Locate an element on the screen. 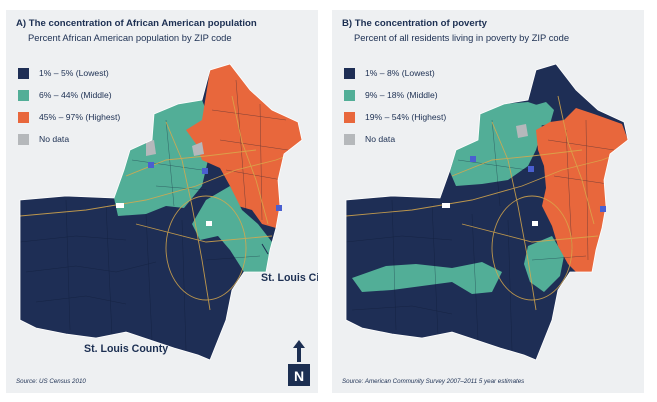 The width and height of the screenshot is (657, 402). legend-label: 45% – 97% (Highest) is located at coordinates (80, 117).